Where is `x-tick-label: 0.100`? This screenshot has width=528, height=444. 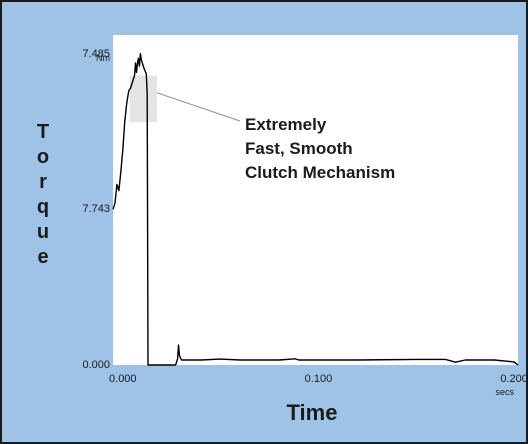
x-tick-label: 0.100 is located at coordinates (318, 379).